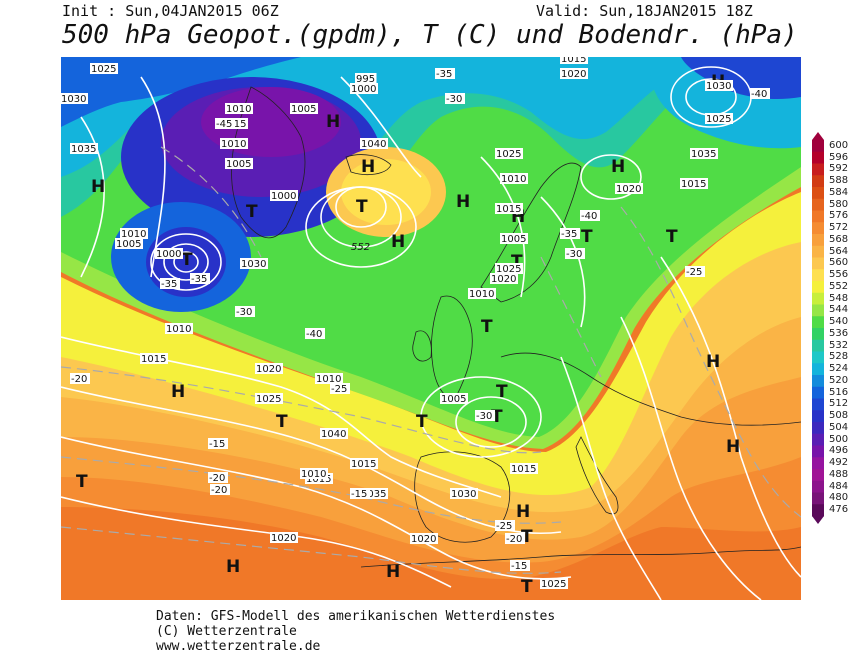 This screenshot has height=657, width=850. What do you see at coordinates (83, 149) in the screenshot?
I see `svg-text: 1035` at bounding box center [83, 149].